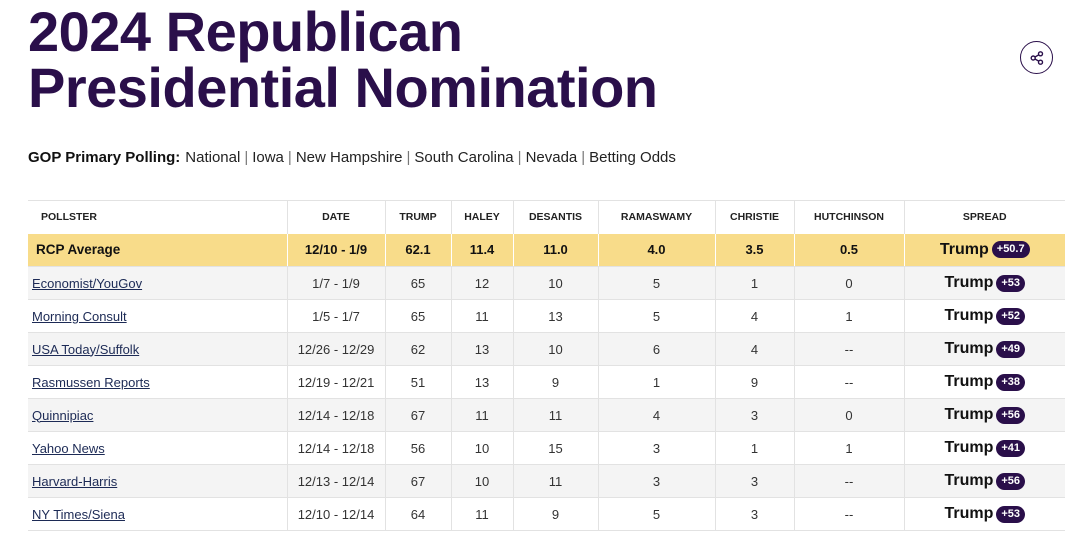 The width and height of the screenshot is (1072, 545). What do you see at coordinates (656, 415) in the screenshot?
I see `ramaswamy-cell: 4` at bounding box center [656, 415].